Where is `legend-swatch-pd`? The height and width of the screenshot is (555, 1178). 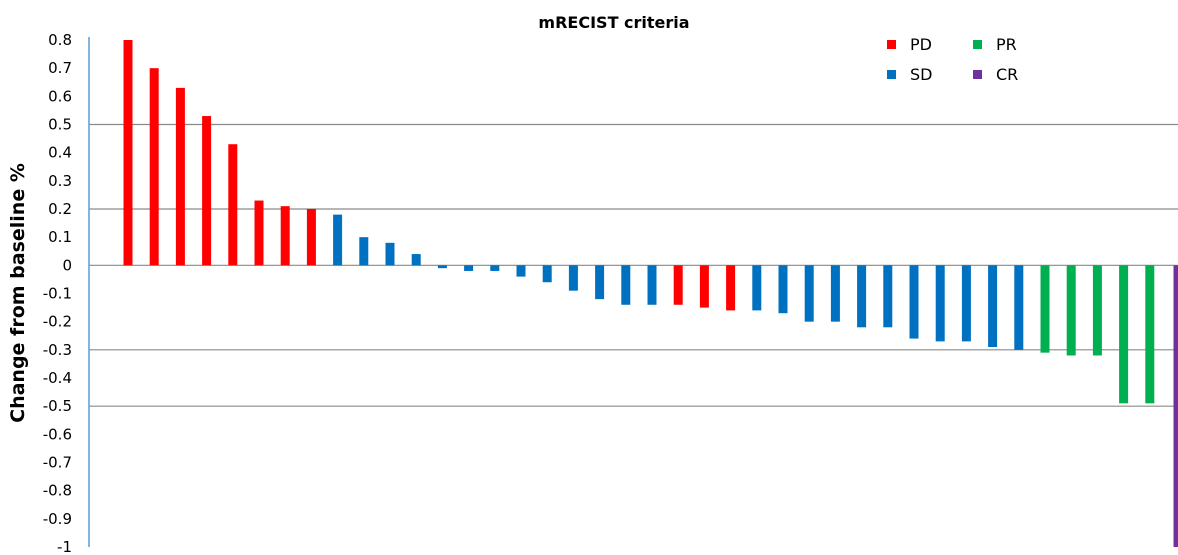
legend-swatch-pd is located at coordinates (891, 44).